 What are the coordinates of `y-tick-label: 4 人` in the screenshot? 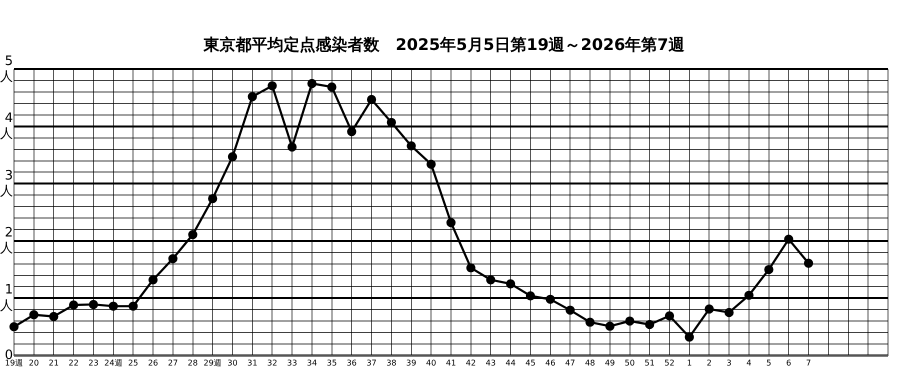 It's located at (6, 126).